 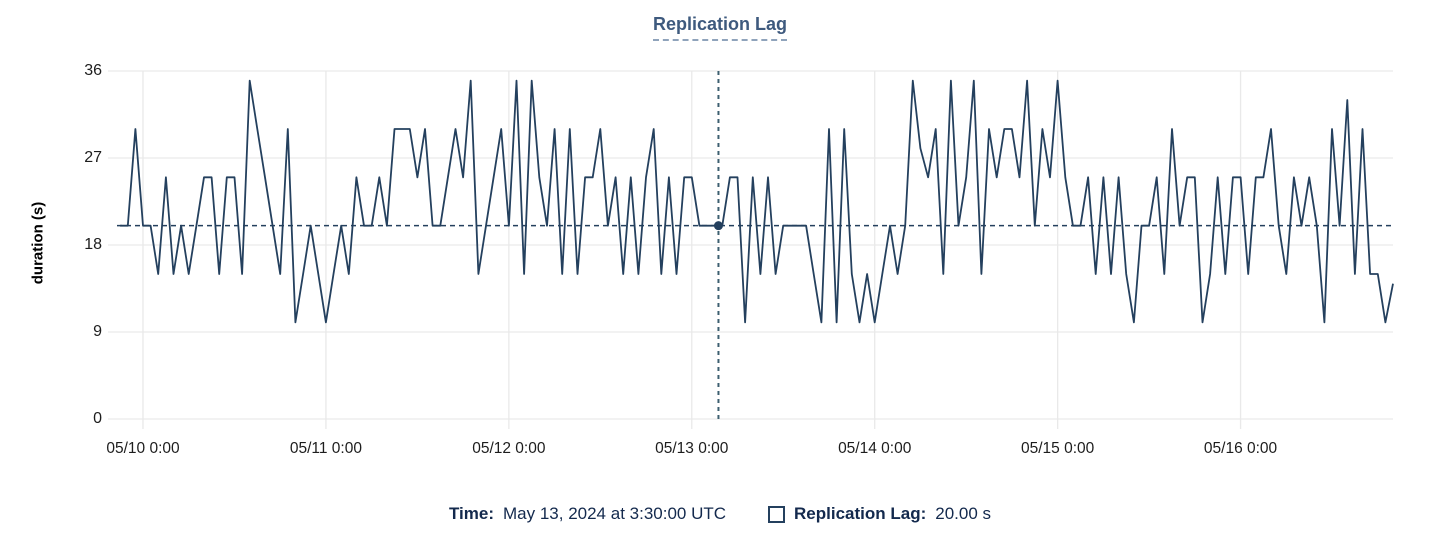 I want to click on time-value: May 13, 2024 at 3:30:00 UTC, so click(x=615, y=513).